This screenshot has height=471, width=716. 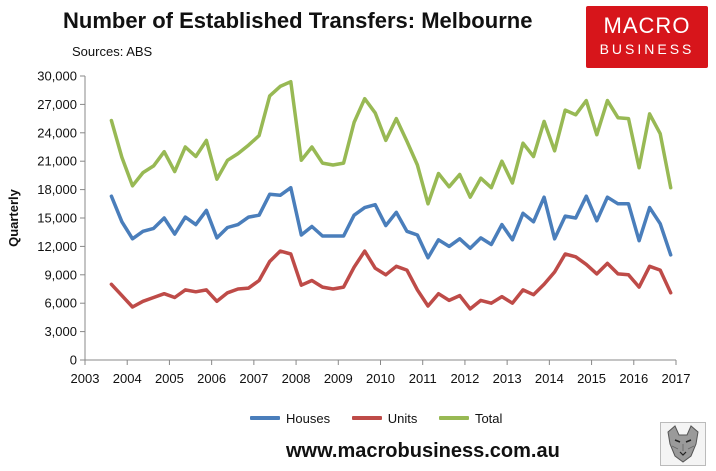 What do you see at coordinates (647, 25) in the screenshot?
I see `logo-line-1: MACRO` at bounding box center [647, 25].